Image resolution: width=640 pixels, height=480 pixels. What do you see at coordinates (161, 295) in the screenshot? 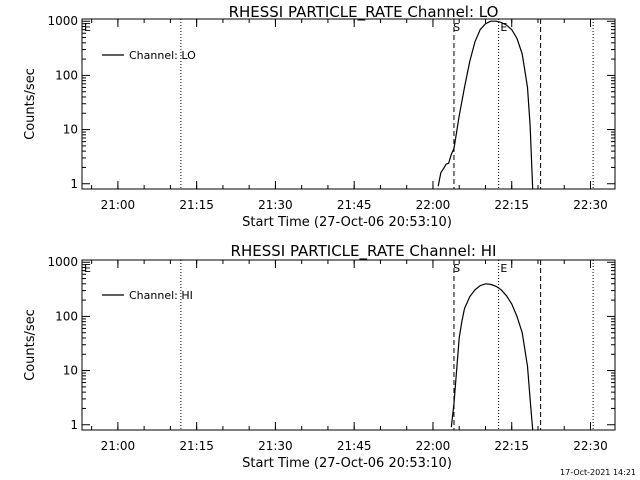
I see `legend-entry: Channel: HI` at bounding box center [161, 295].